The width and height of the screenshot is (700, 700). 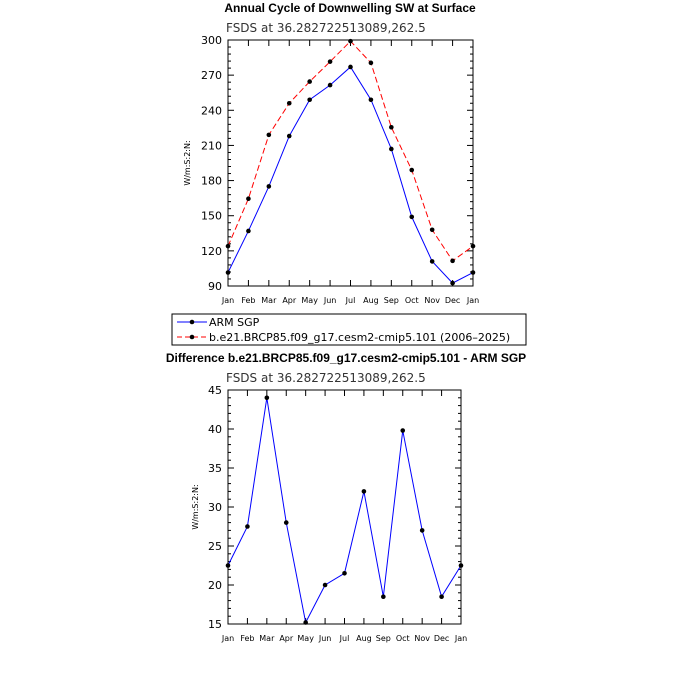 I want to click on chart1-xtick-label: Feb, so click(x=248, y=300).